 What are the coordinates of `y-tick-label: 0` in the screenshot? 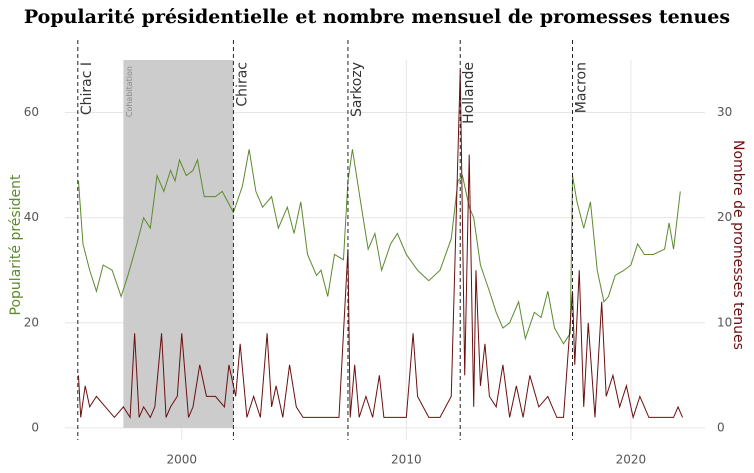 It's located at (35, 427).